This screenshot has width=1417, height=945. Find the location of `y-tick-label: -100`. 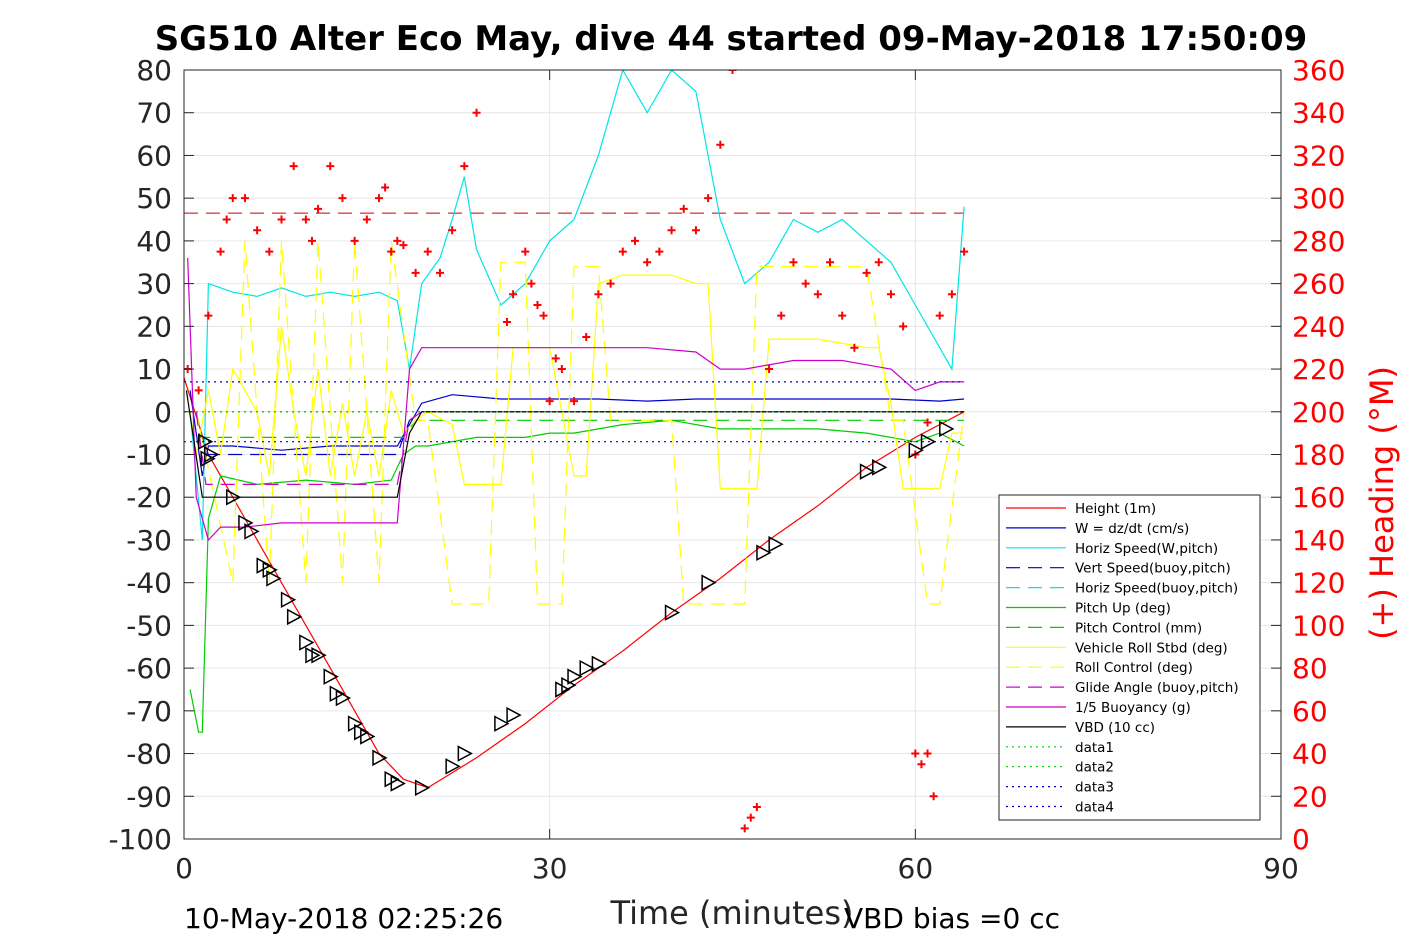

y-tick-label: -100 is located at coordinates (140, 839).